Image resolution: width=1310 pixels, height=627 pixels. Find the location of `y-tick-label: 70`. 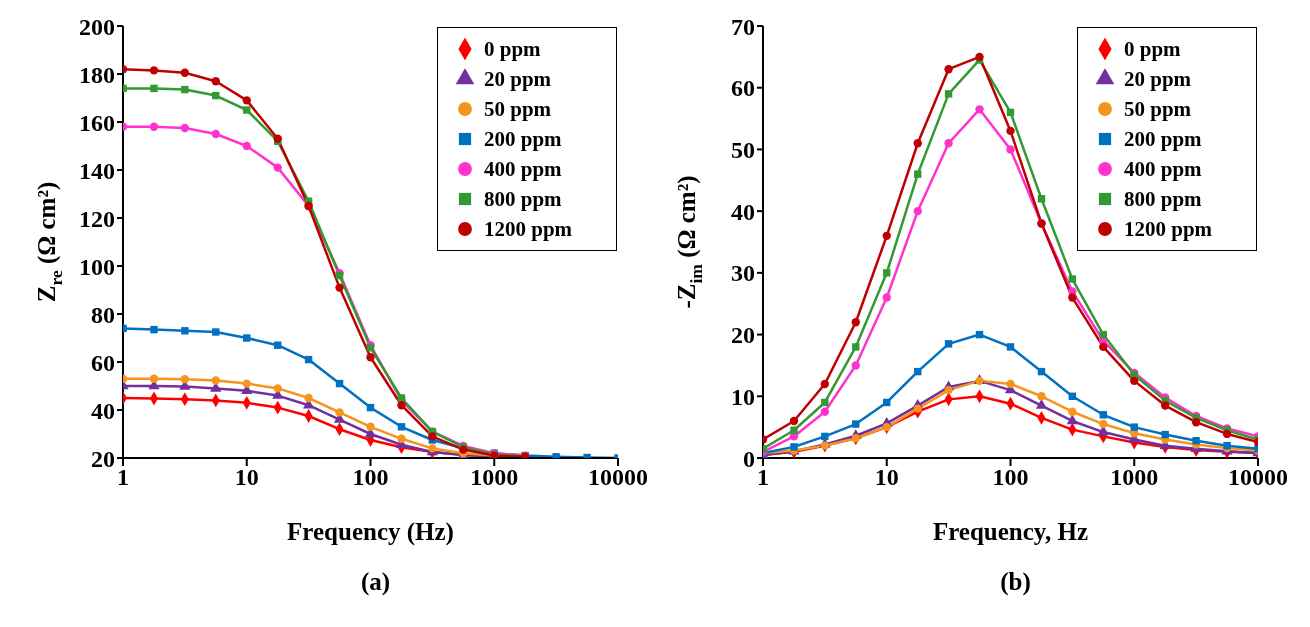

y-tick-label: 70 is located at coordinates (743, 26).